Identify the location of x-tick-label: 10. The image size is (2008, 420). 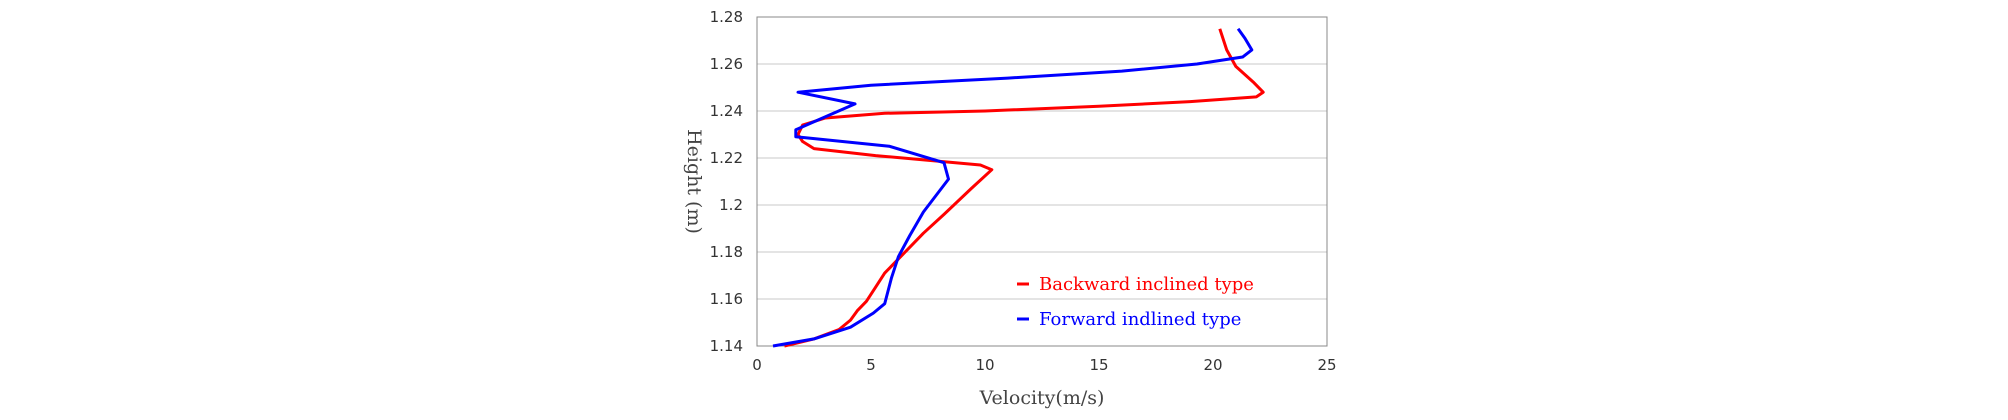
(984, 365).